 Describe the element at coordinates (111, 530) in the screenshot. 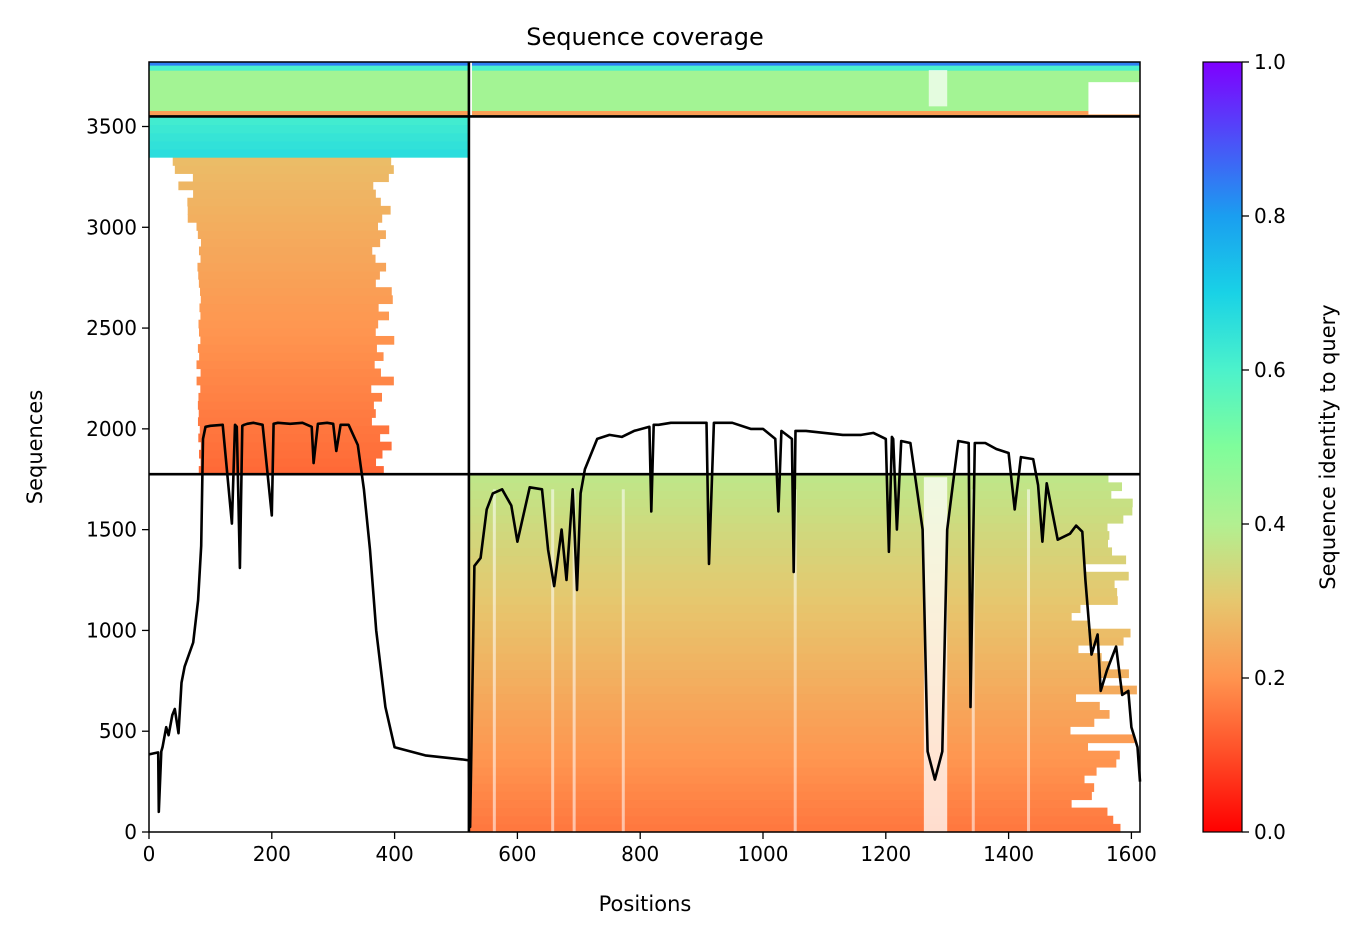

I see `y-tick-label: 1500` at that location.